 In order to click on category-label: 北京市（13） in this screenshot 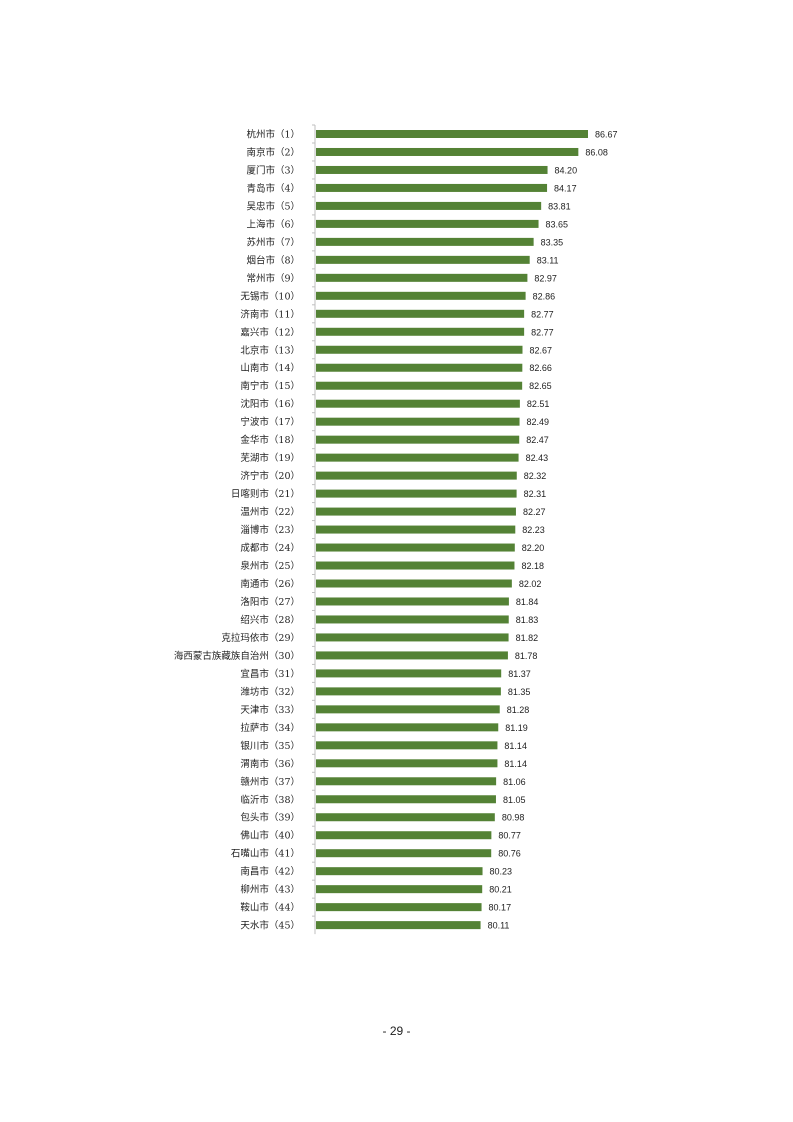, I will do `click(270, 350)`.